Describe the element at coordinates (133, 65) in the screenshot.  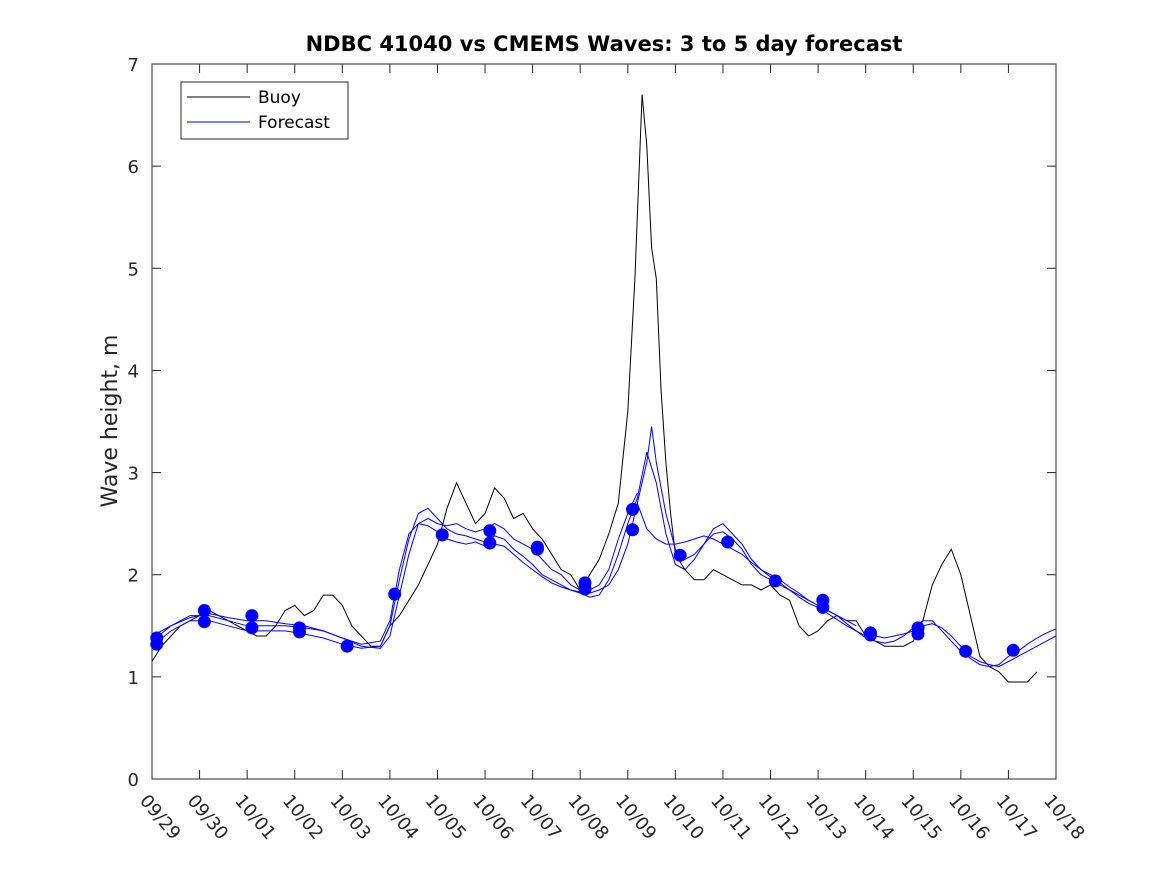
I see `y-tick-label: 7` at that location.